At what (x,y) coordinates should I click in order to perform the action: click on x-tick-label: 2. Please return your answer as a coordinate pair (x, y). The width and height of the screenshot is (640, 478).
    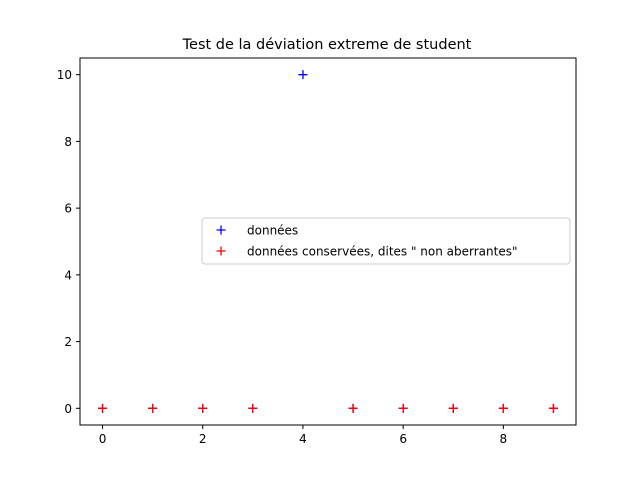
    Looking at the image, I should click on (203, 439).